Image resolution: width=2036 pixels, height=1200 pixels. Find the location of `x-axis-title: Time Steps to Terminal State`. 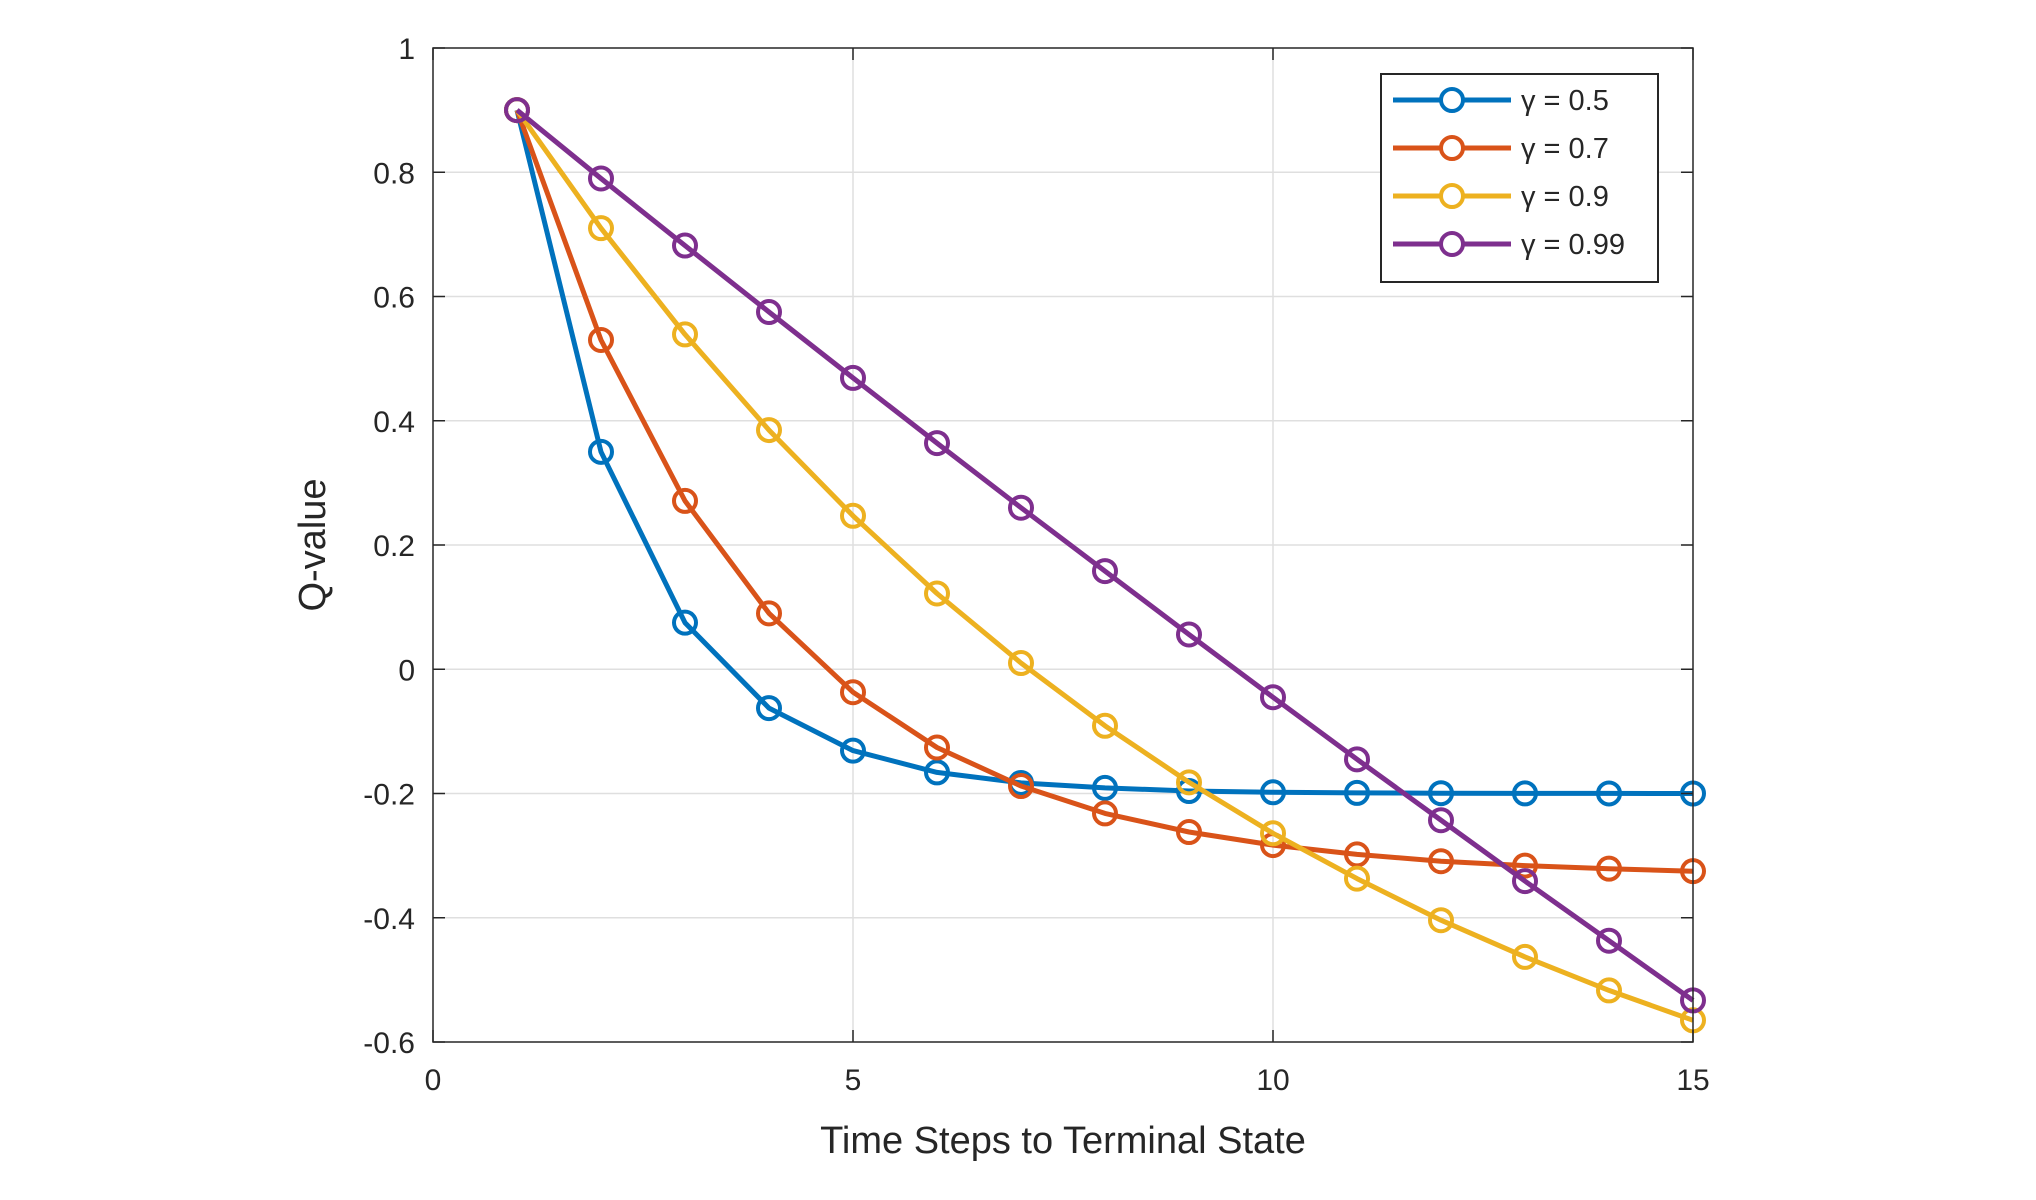

x-axis-title: Time Steps to Terminal State is located at coordinates (1063, 1141).